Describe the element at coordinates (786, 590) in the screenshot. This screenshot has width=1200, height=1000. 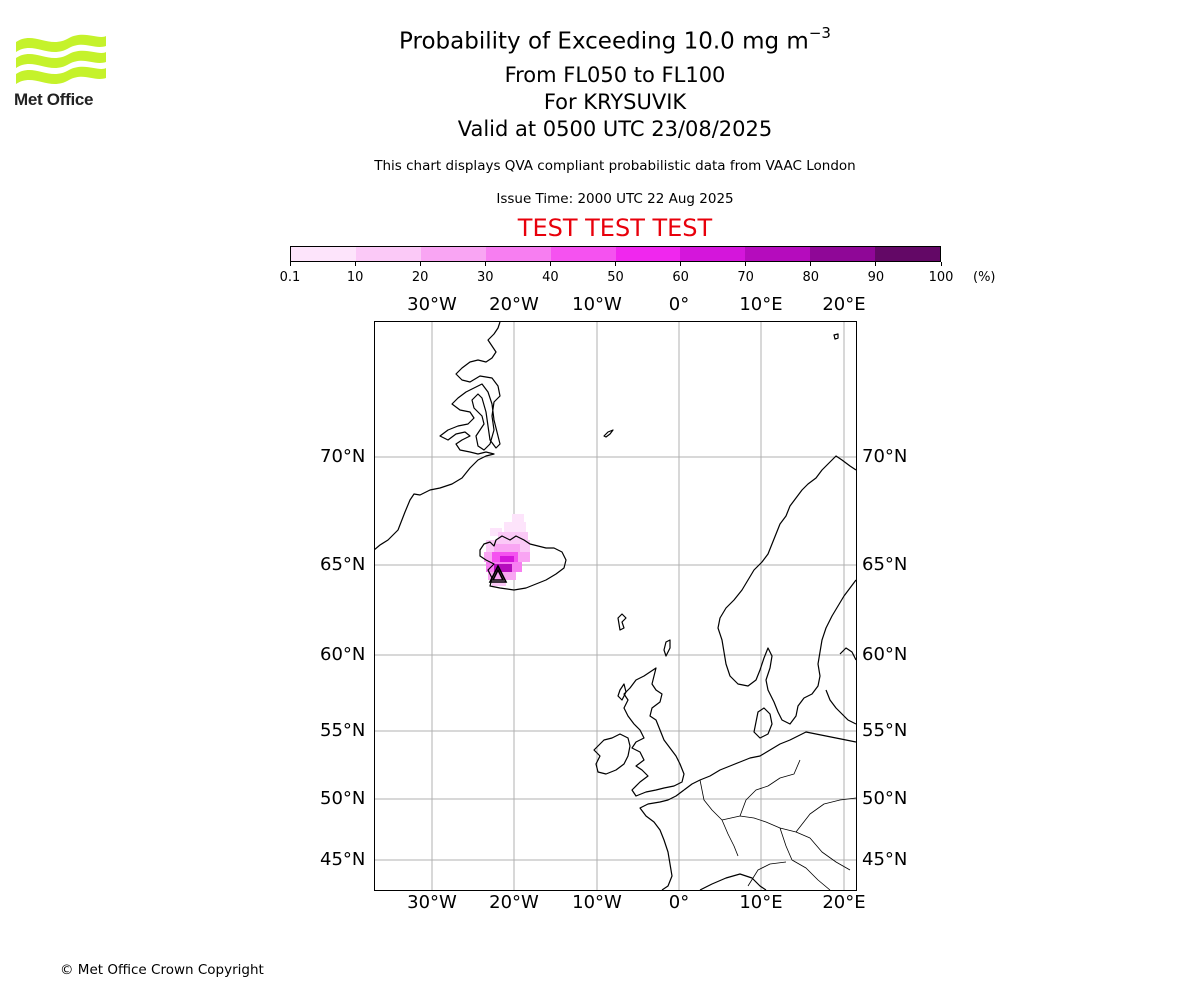
I see `scandinavia-coast` at that location.